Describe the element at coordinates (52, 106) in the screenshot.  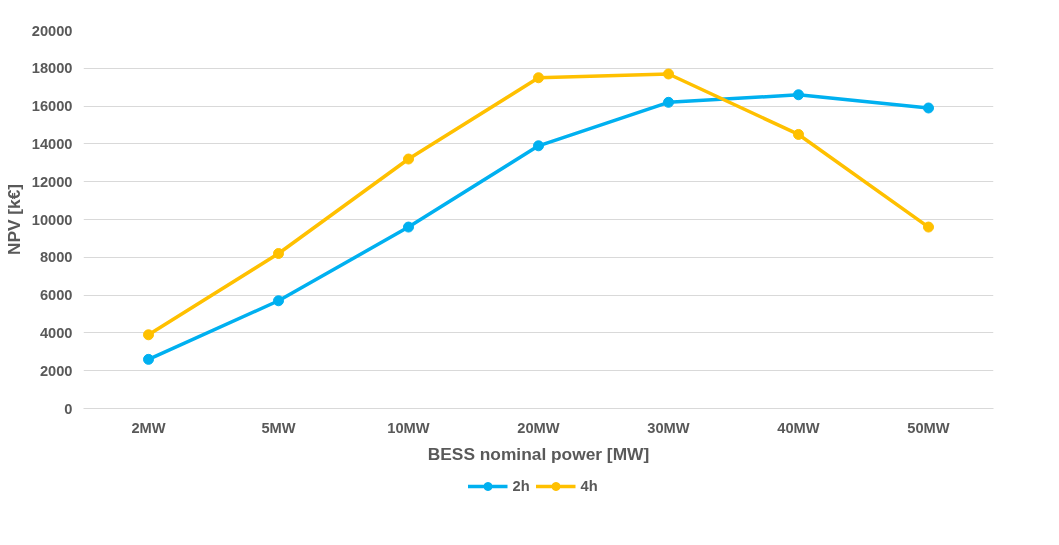
I see `y-tick-label: 16000` at that location.